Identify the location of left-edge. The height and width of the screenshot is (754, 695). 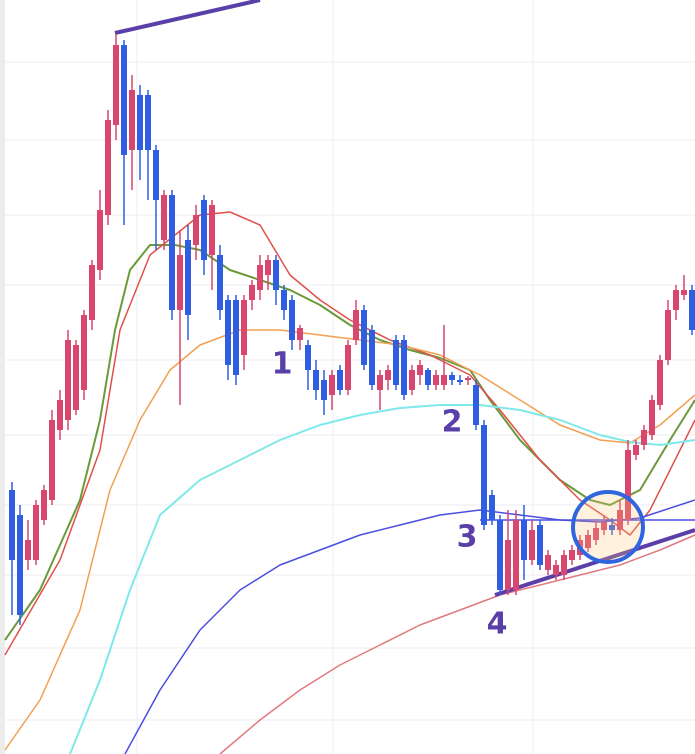
(2, 377).